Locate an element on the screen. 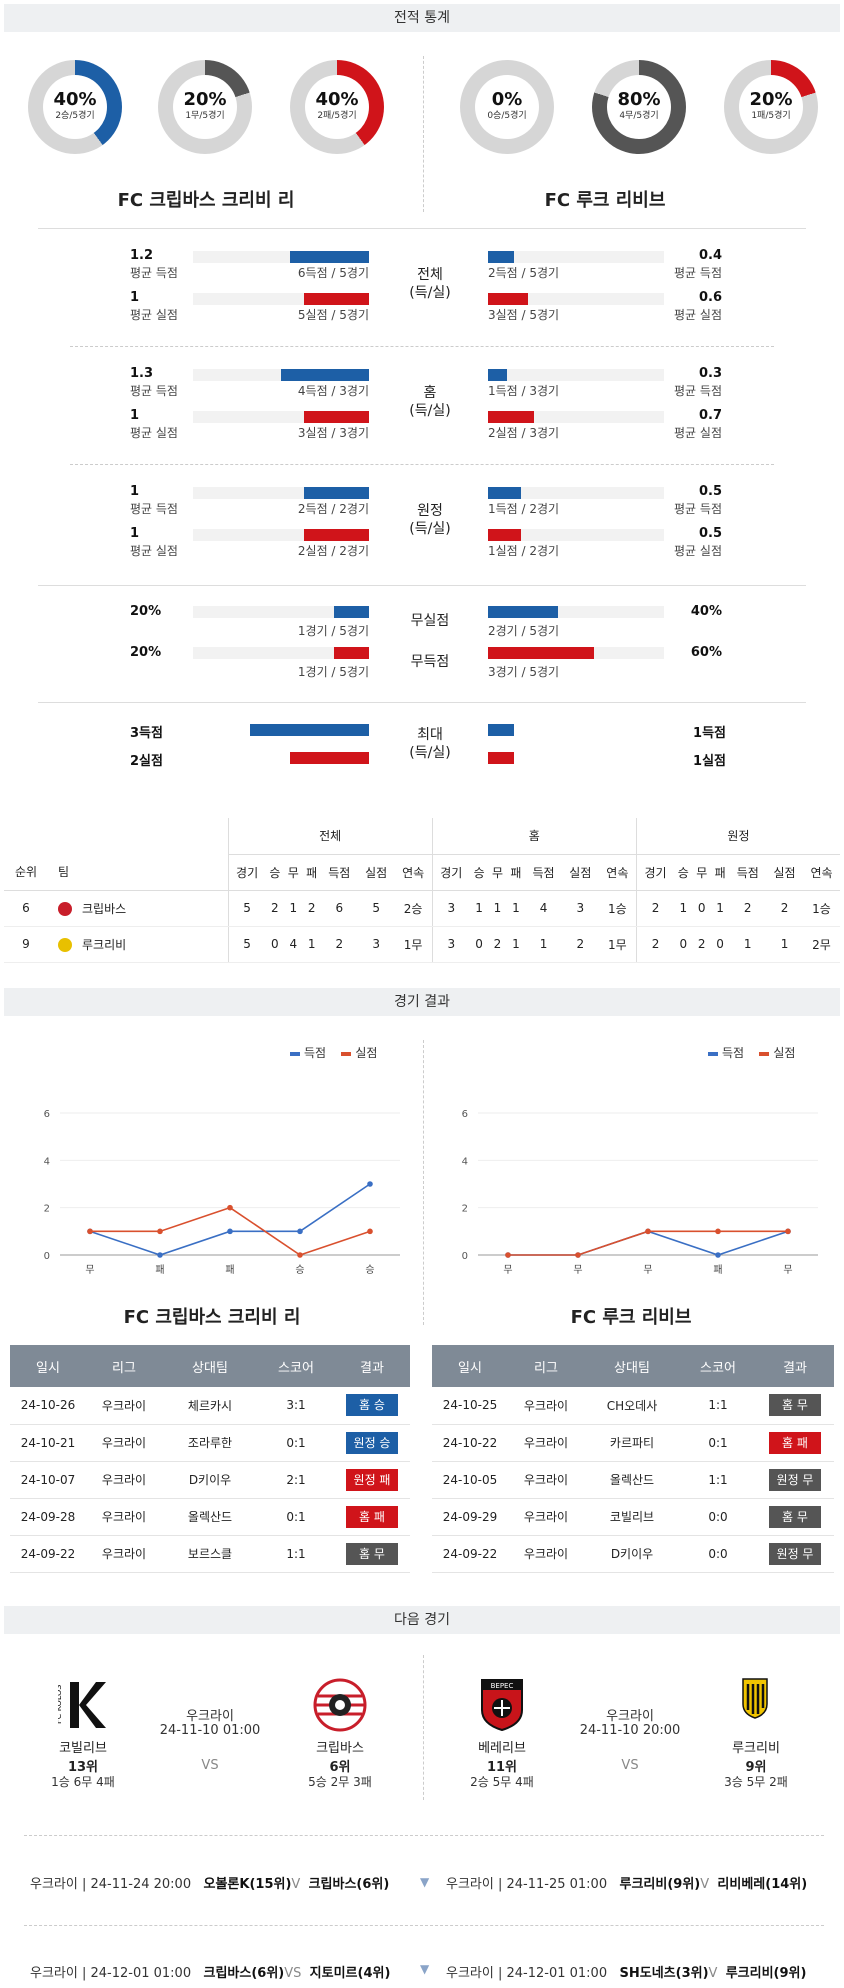 The width and height of the screenshot is (844, 1988). results-row: 24-10-26 우크라이 체르카시 3:1 홈 승 is located at coordinates (210, 1406).